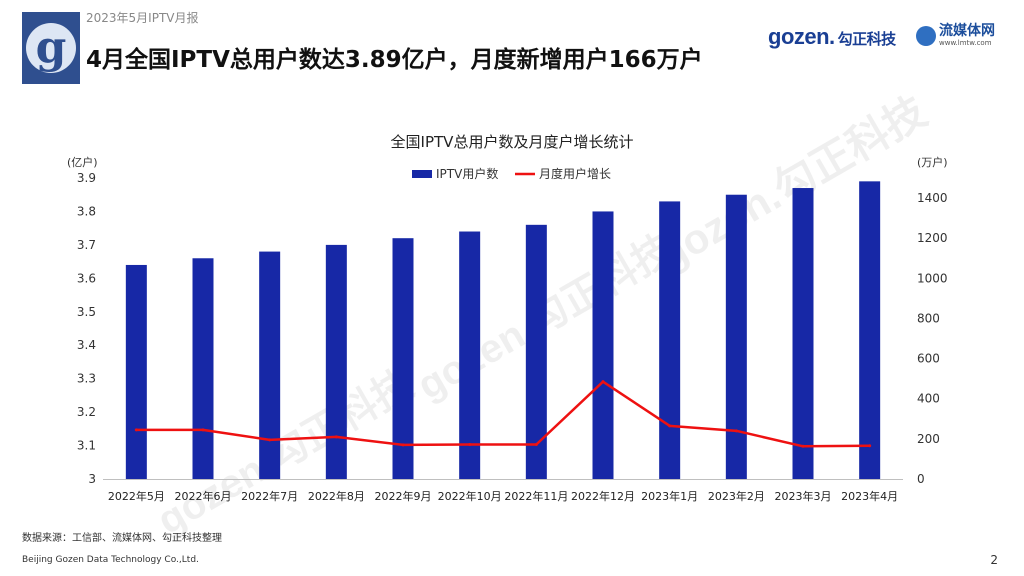 The width and height of the screenshot is (1024, 576). What do you see at coordinates (932, 198) in the screenshot?
I see `right-tick-label: 1400` at bounding box center [932, 198].